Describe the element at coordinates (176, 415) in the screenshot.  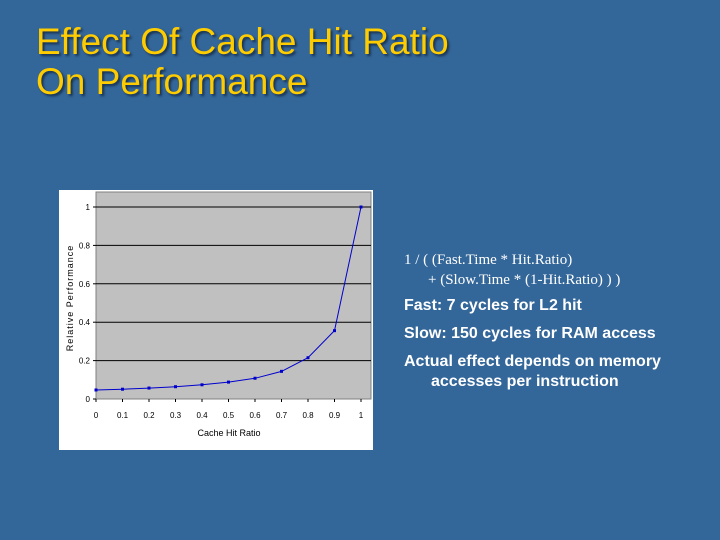
I see `x-tick-label: 0.3` at that location.